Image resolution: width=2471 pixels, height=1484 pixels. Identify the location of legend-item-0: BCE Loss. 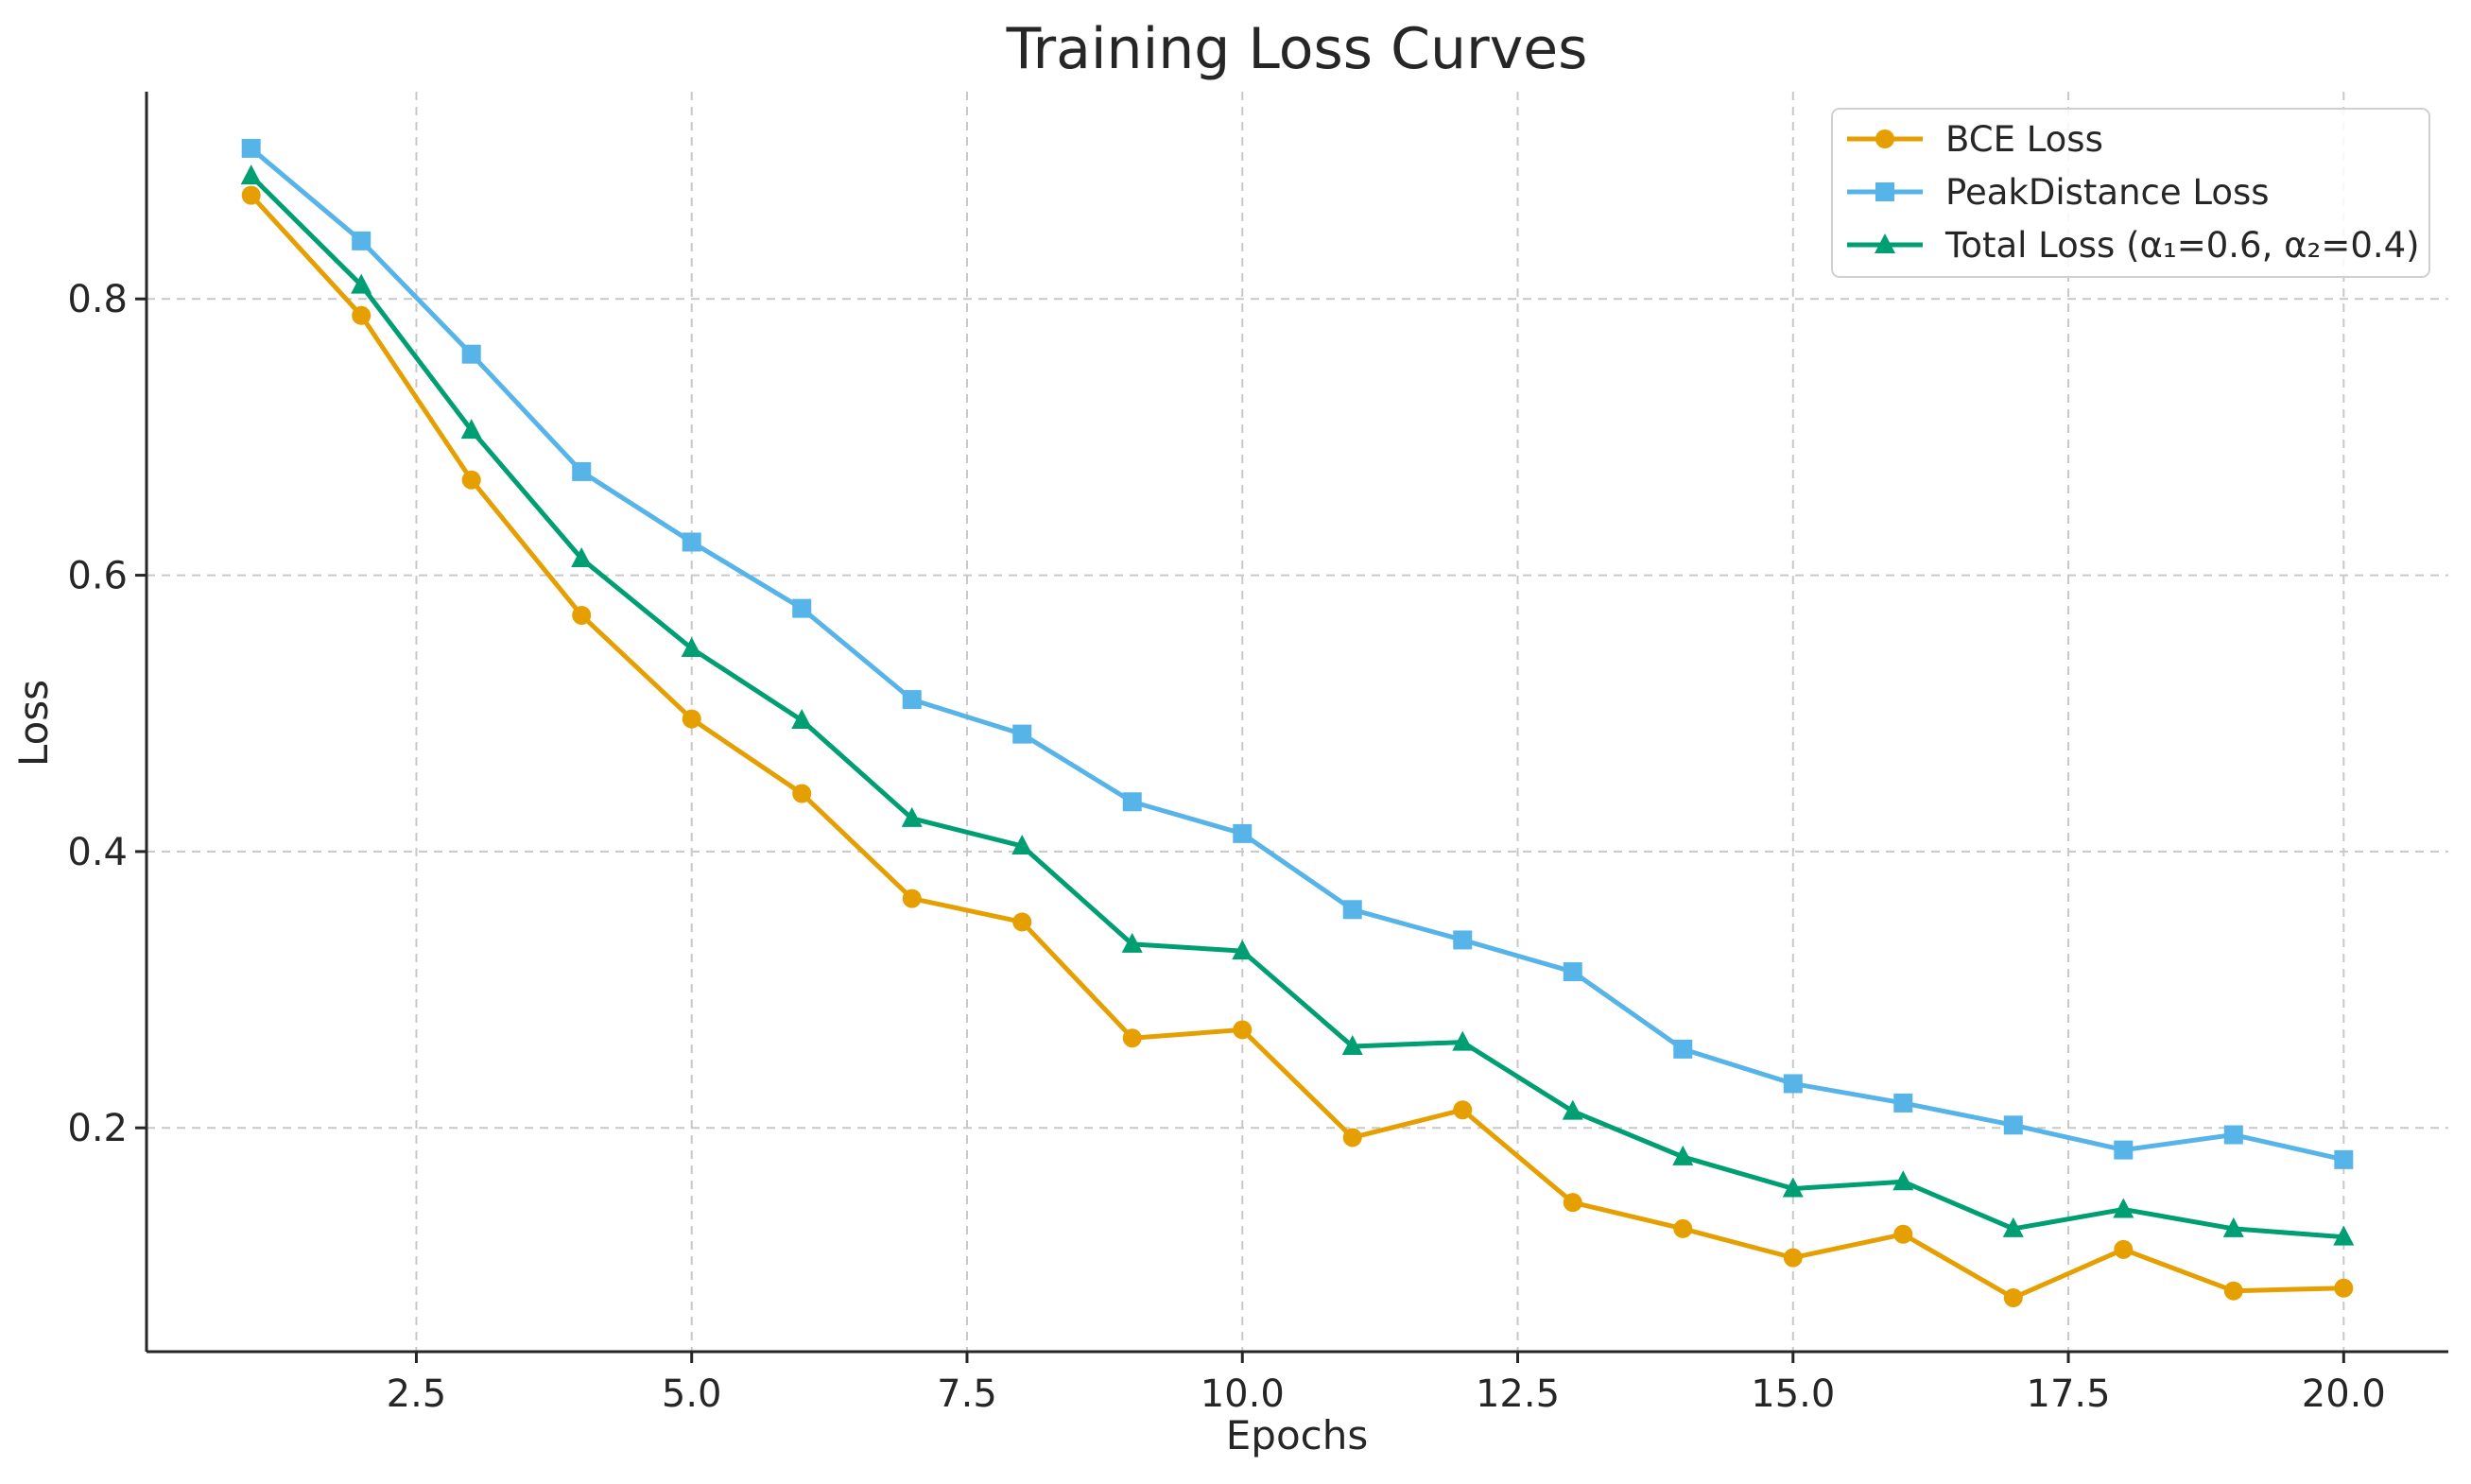
(1975, 139).